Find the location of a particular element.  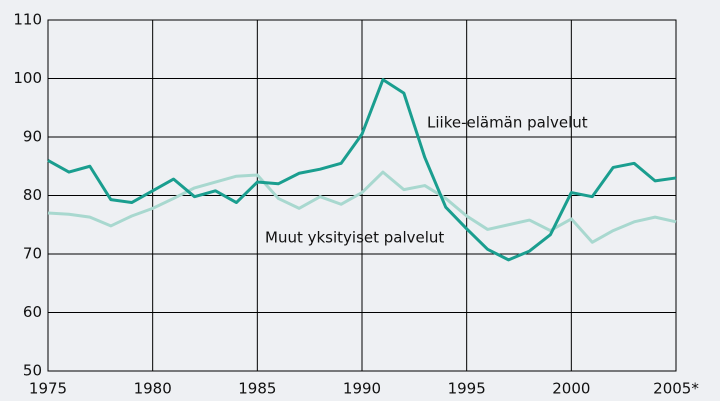

y-tick-label: 110 is located at coordinates (27, 20).